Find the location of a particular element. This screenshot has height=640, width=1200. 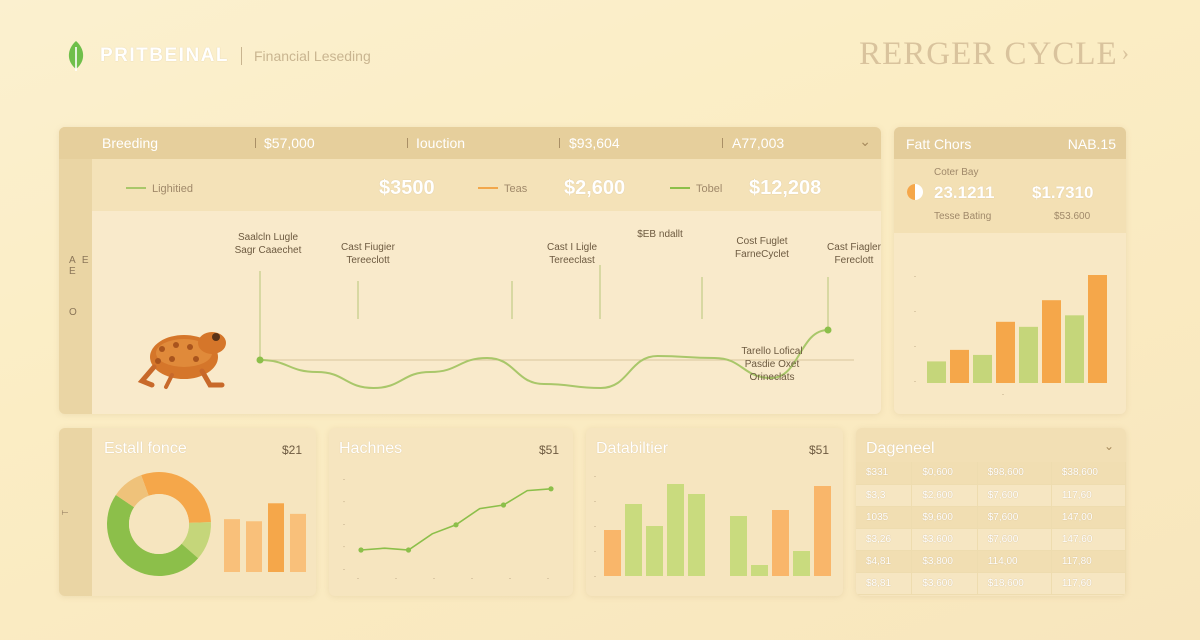

rail-label: T is located at coordinates (65, 512).